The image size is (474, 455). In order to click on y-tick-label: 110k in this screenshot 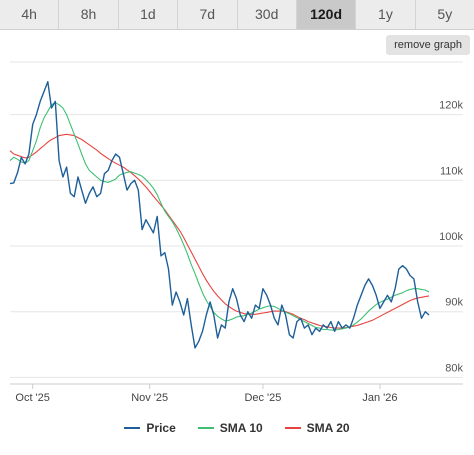, I will do `click(452, 171)`.